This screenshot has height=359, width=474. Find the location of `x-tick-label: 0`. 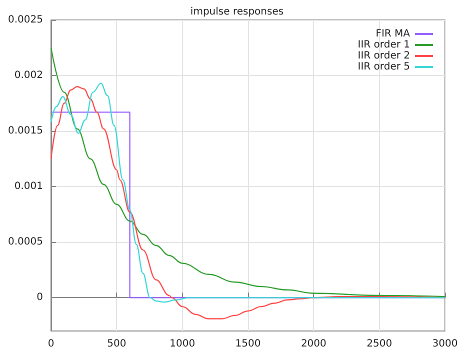

x-tick-label: 0 is located at coordinates (51, 344).